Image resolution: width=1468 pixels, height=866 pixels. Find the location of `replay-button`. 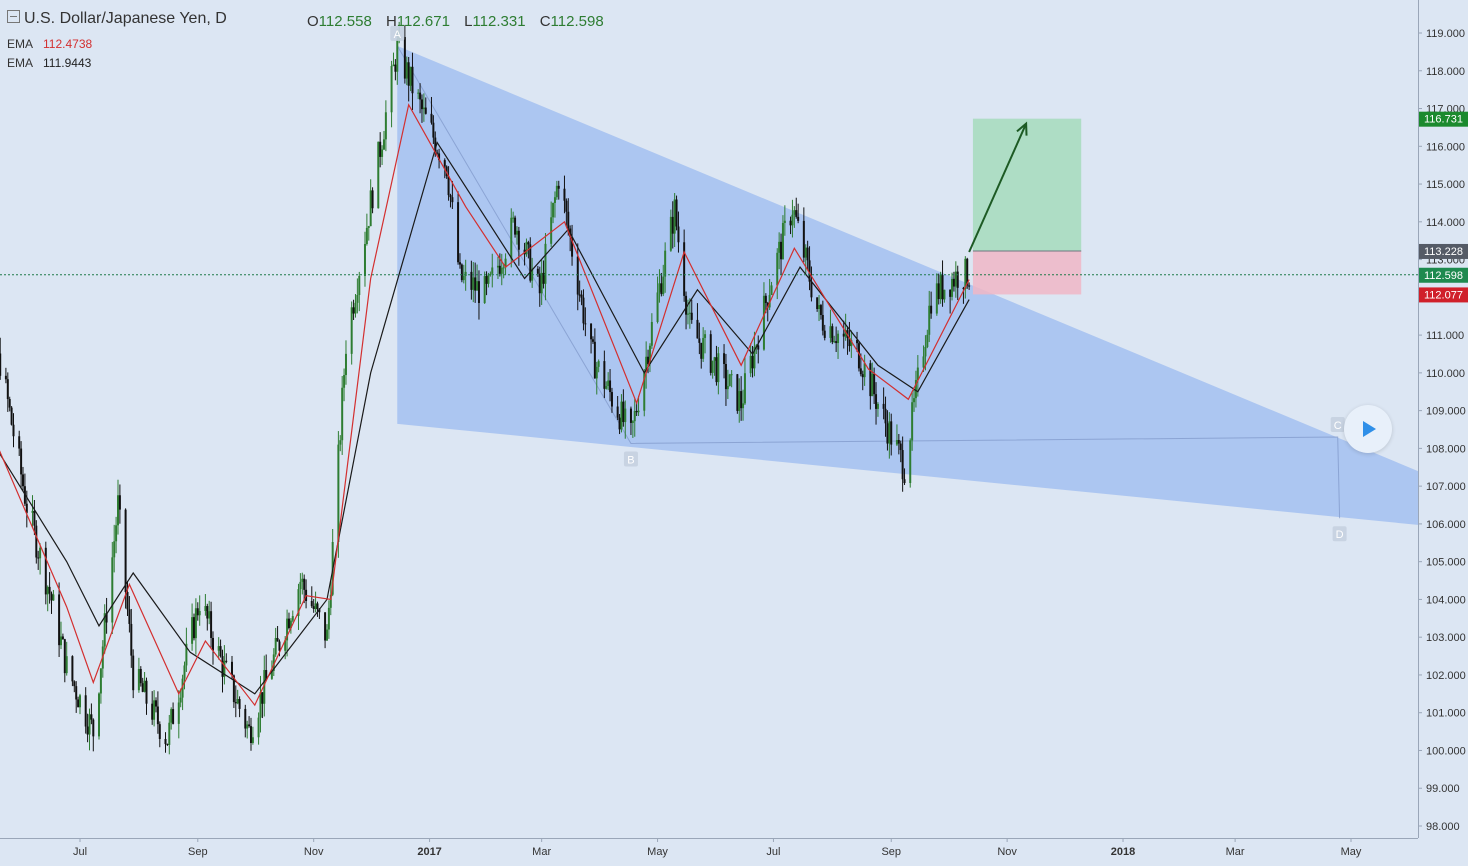

replay-button is located at coordinates (1368, 429).